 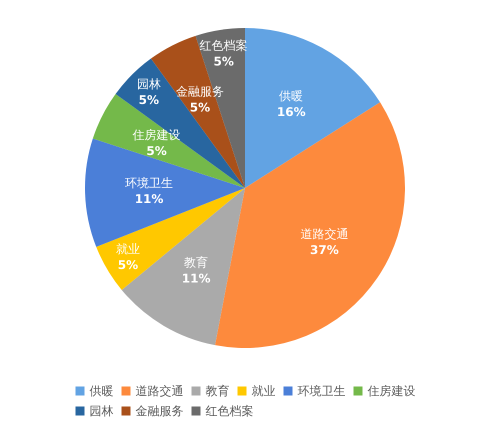 I want to click on slice-label: 园林, so click(x=148, y=83).